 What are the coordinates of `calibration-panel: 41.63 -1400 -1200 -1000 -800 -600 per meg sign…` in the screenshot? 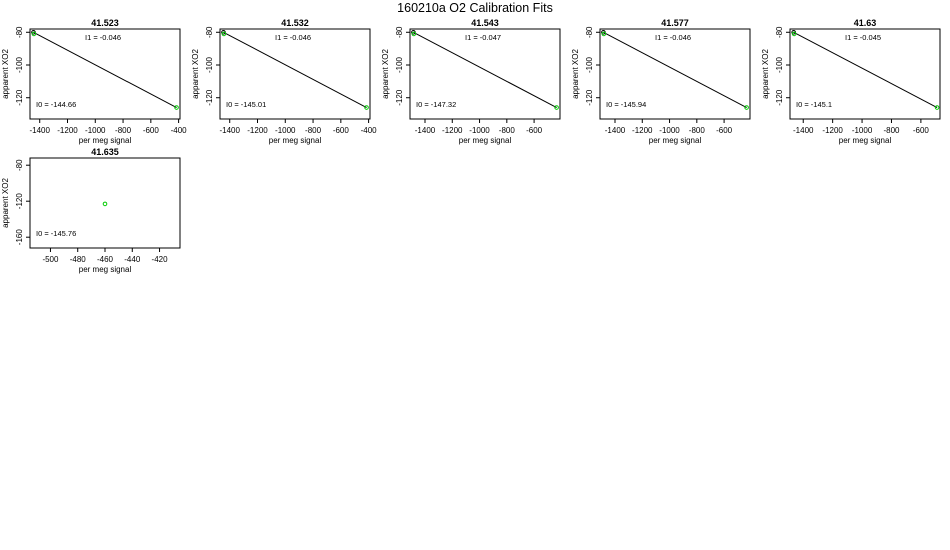 It's located at (851, 81).